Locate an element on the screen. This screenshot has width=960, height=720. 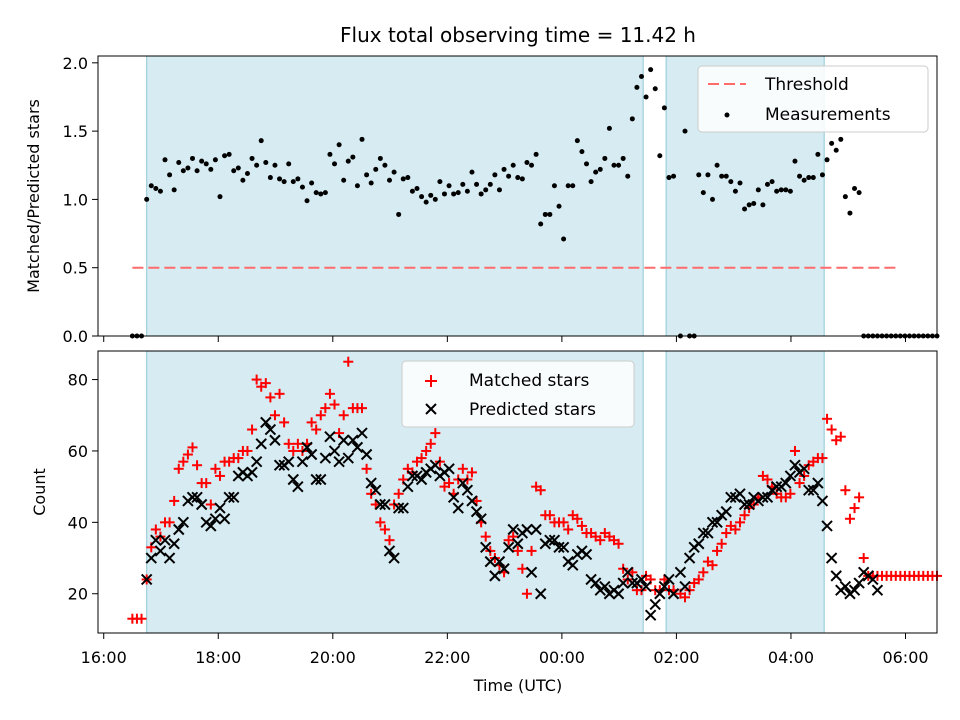
bottom-x-axis: 16:00 18:00 20:00 22:00 00:00 02:00 04:00 06:00 is located at coordinates (505, 650).